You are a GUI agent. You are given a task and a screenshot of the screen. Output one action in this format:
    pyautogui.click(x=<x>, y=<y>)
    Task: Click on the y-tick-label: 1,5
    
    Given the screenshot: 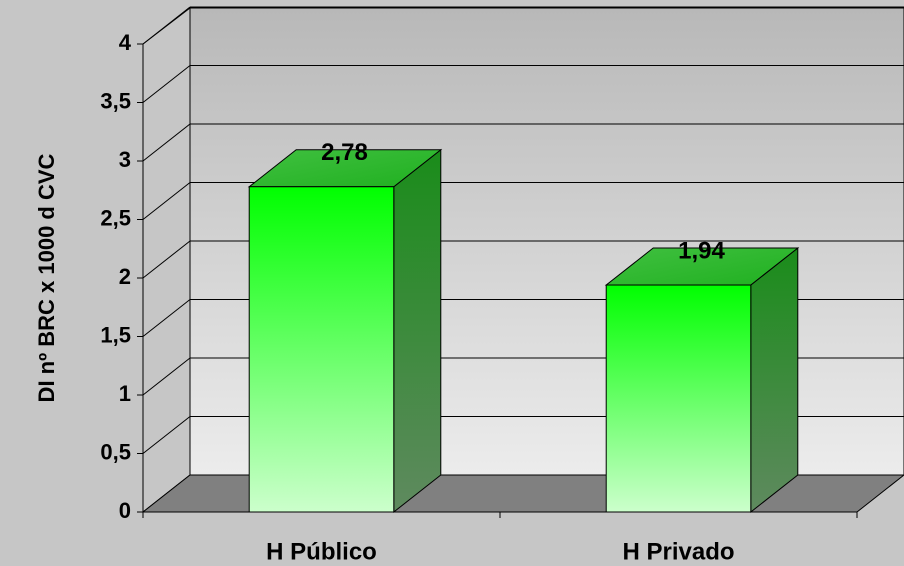 What is the action you would take?
    pyautogui.click(x=115, y=334)
    